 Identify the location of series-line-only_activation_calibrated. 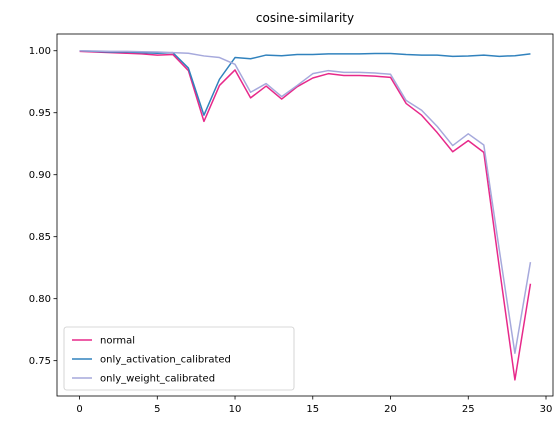
(305, 82).